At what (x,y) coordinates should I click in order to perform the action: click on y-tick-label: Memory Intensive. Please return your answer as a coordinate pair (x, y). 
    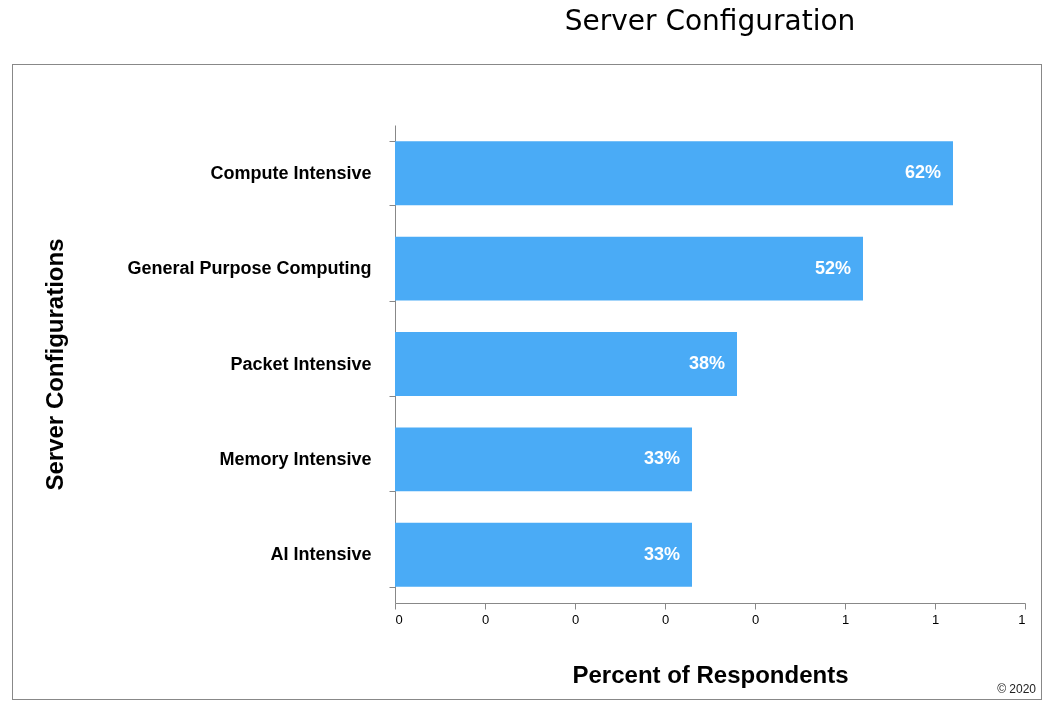
    Looking at the image, I should click on (295, 458).